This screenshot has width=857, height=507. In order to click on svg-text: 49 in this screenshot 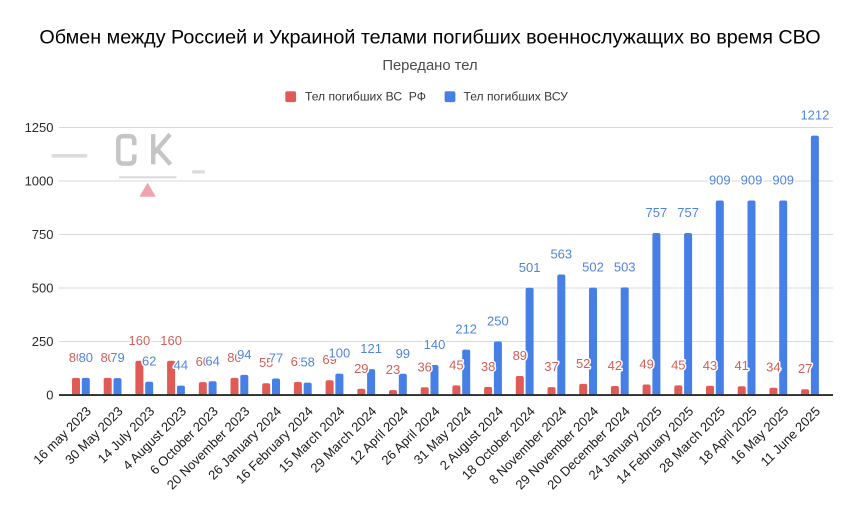, I will do `click(646, 364)`.